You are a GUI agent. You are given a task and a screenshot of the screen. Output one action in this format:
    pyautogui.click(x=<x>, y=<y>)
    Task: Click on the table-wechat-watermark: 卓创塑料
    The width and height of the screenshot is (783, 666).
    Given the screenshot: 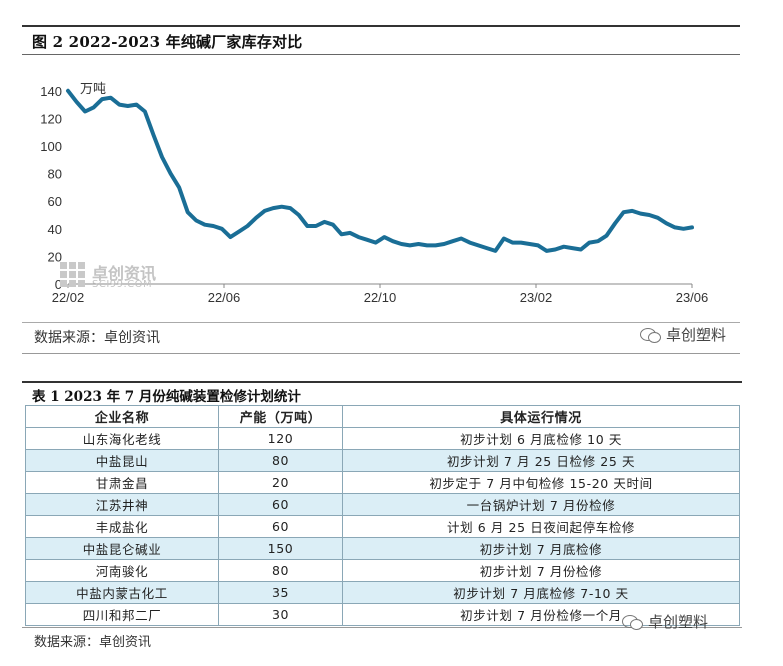 What is the action you would take?
    pyautogui.click(x=665, y=621)
    